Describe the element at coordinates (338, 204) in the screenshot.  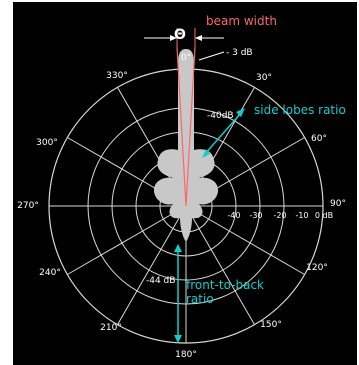
I see `angle-label-90: 90°` at that location.